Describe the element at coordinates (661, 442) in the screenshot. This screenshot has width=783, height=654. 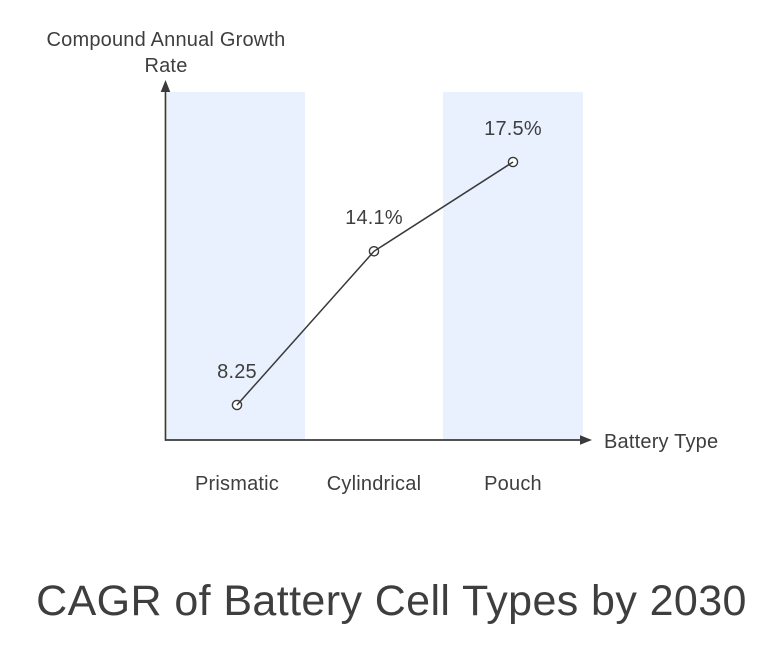
I see `x-axis-title: Battery Type` at that location.